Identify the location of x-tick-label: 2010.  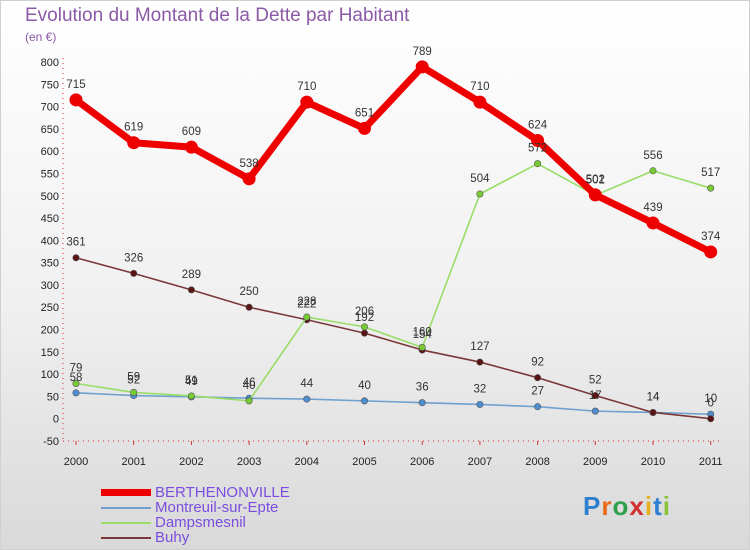
(653, 462).